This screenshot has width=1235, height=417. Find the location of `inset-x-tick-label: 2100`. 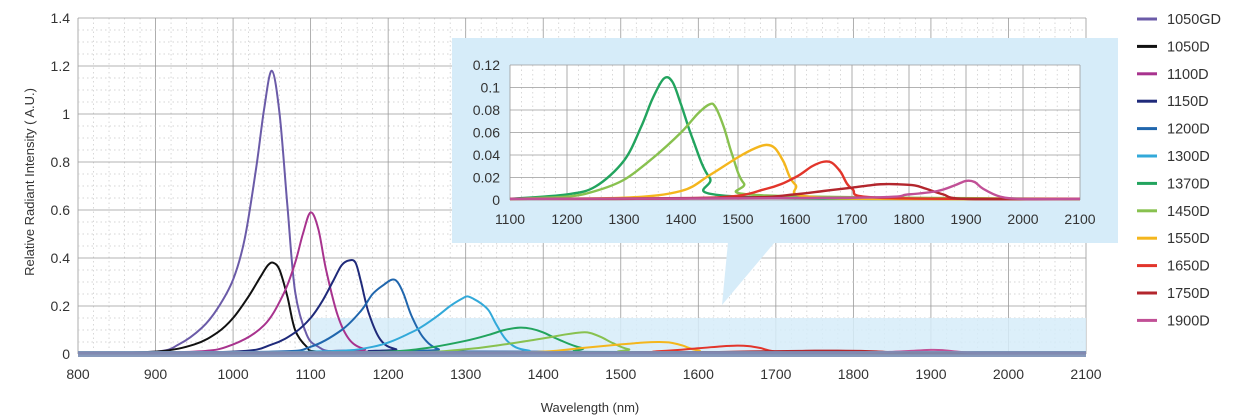

inset-x-tick-label: 2100 is located at coordinates (1079, 219).